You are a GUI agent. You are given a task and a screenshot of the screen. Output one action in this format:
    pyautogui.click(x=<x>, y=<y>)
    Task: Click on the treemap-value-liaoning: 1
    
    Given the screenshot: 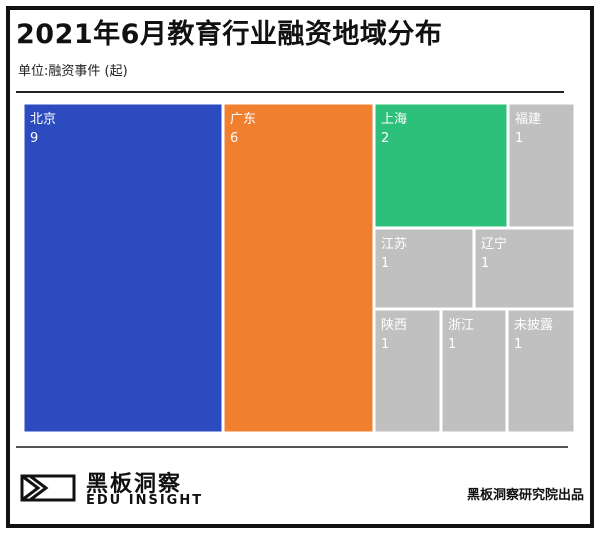 What is the action you would take?
    pyautogui.click(x=485, y=263)
    